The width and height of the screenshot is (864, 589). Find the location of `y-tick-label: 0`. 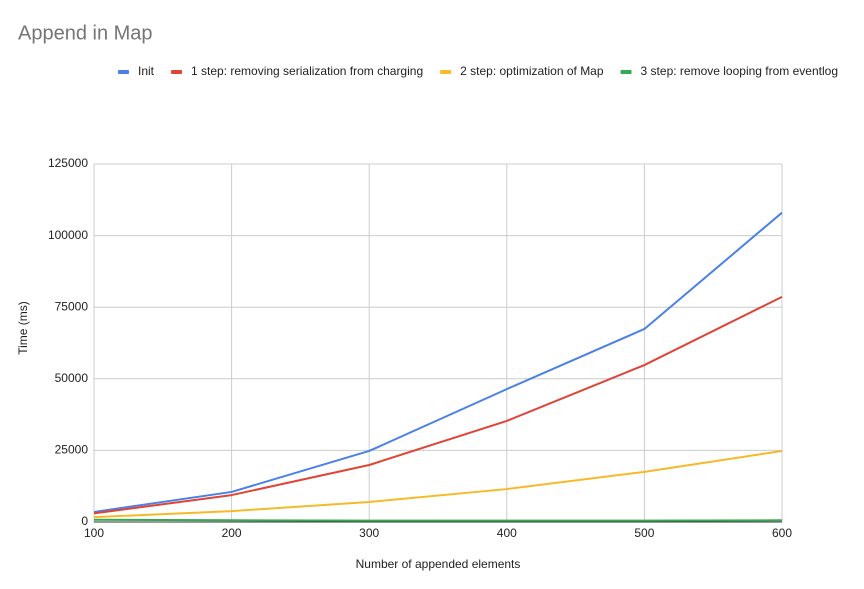

y-tick-label: 0 is located at coordinates (84, 521).